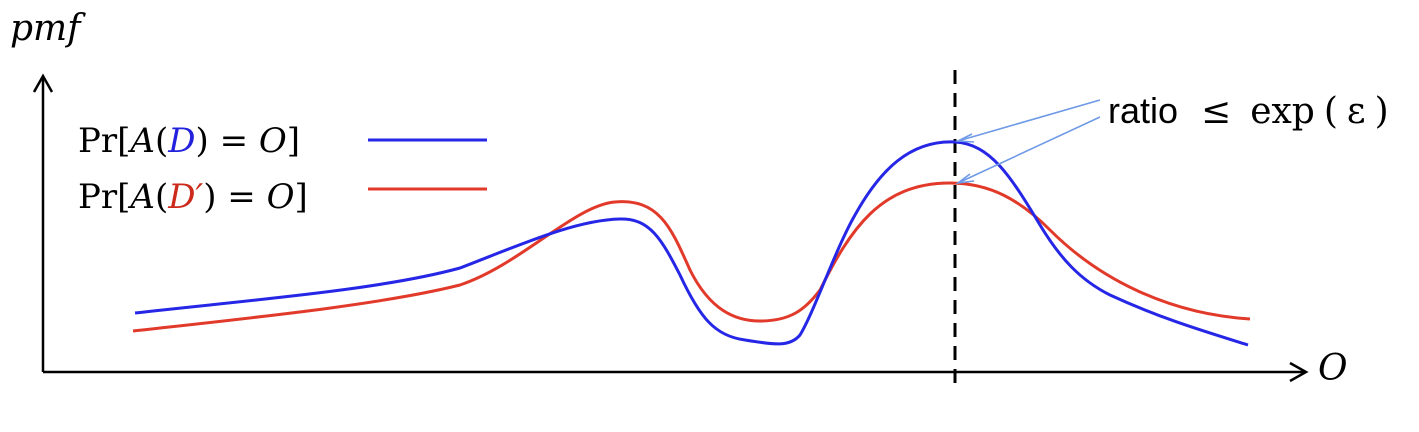  Describe the element at coordinates (282, 169) in the screenshot. I see `legend: Pr[A(D) = O] Pr[A(D′) = O]` at that location.